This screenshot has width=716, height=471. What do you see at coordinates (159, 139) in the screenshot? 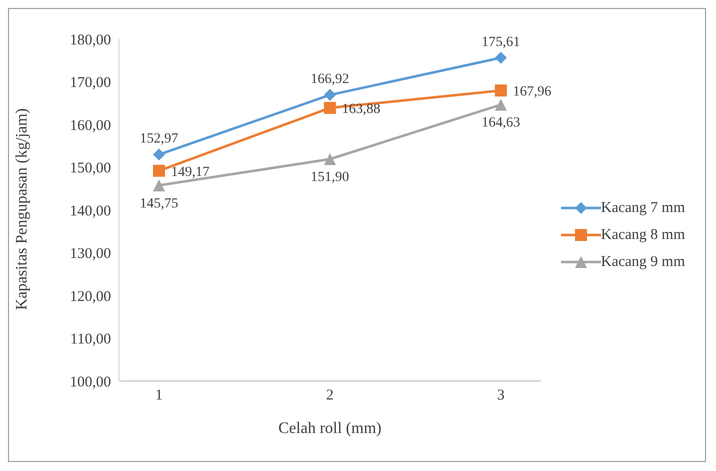
I see `data-label: 152,97` at bounding box center [159, 139].